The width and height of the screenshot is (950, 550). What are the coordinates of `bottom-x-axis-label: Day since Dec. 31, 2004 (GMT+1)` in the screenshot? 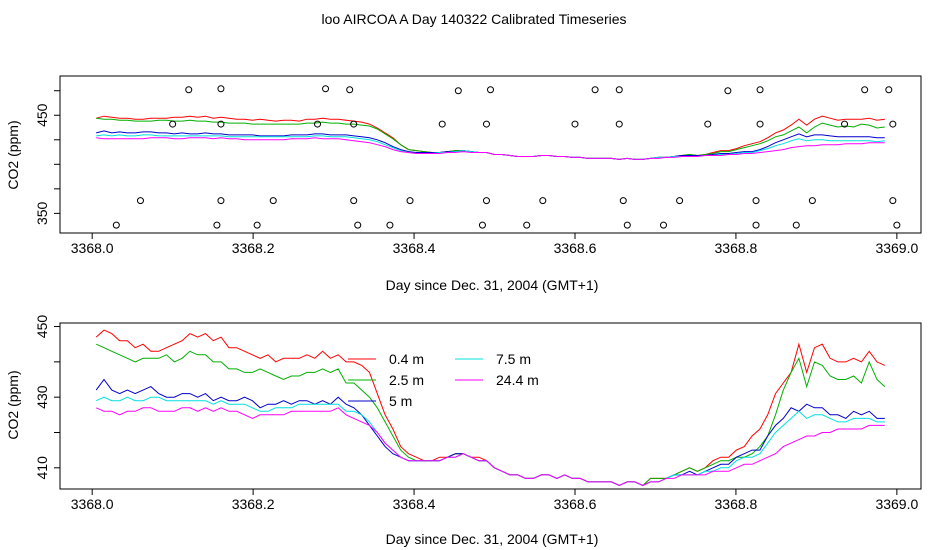 It's located at (492, 539).